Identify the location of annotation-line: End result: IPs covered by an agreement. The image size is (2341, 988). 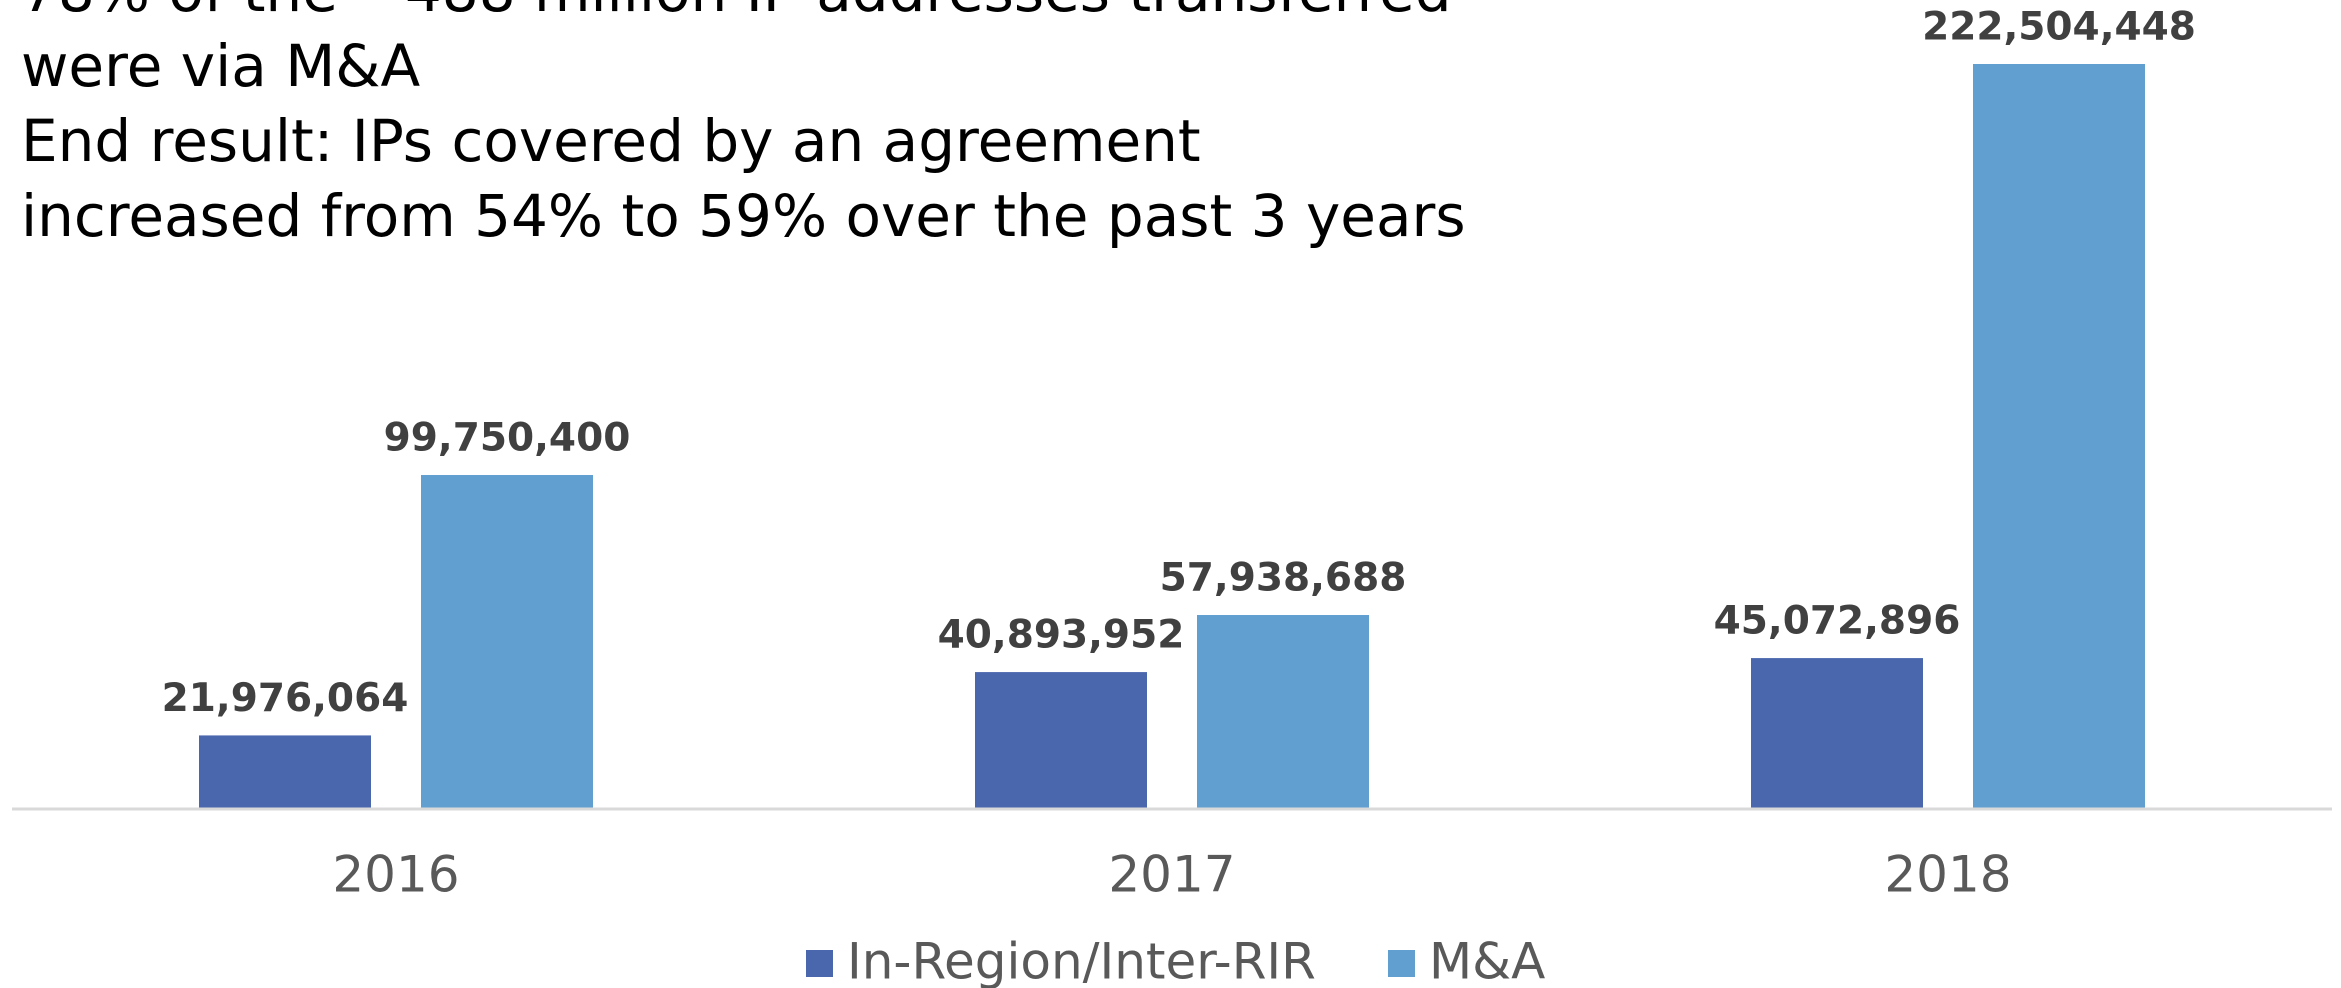
(611, 141).